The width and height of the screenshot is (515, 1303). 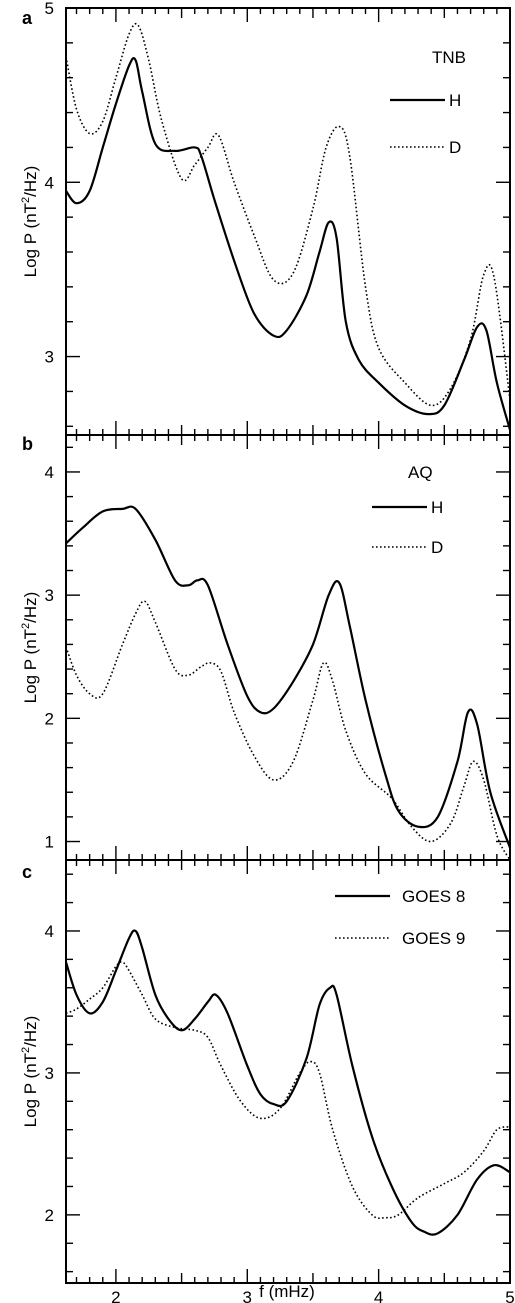 I want to click on panel-label: b, so click(x=27, y=444).